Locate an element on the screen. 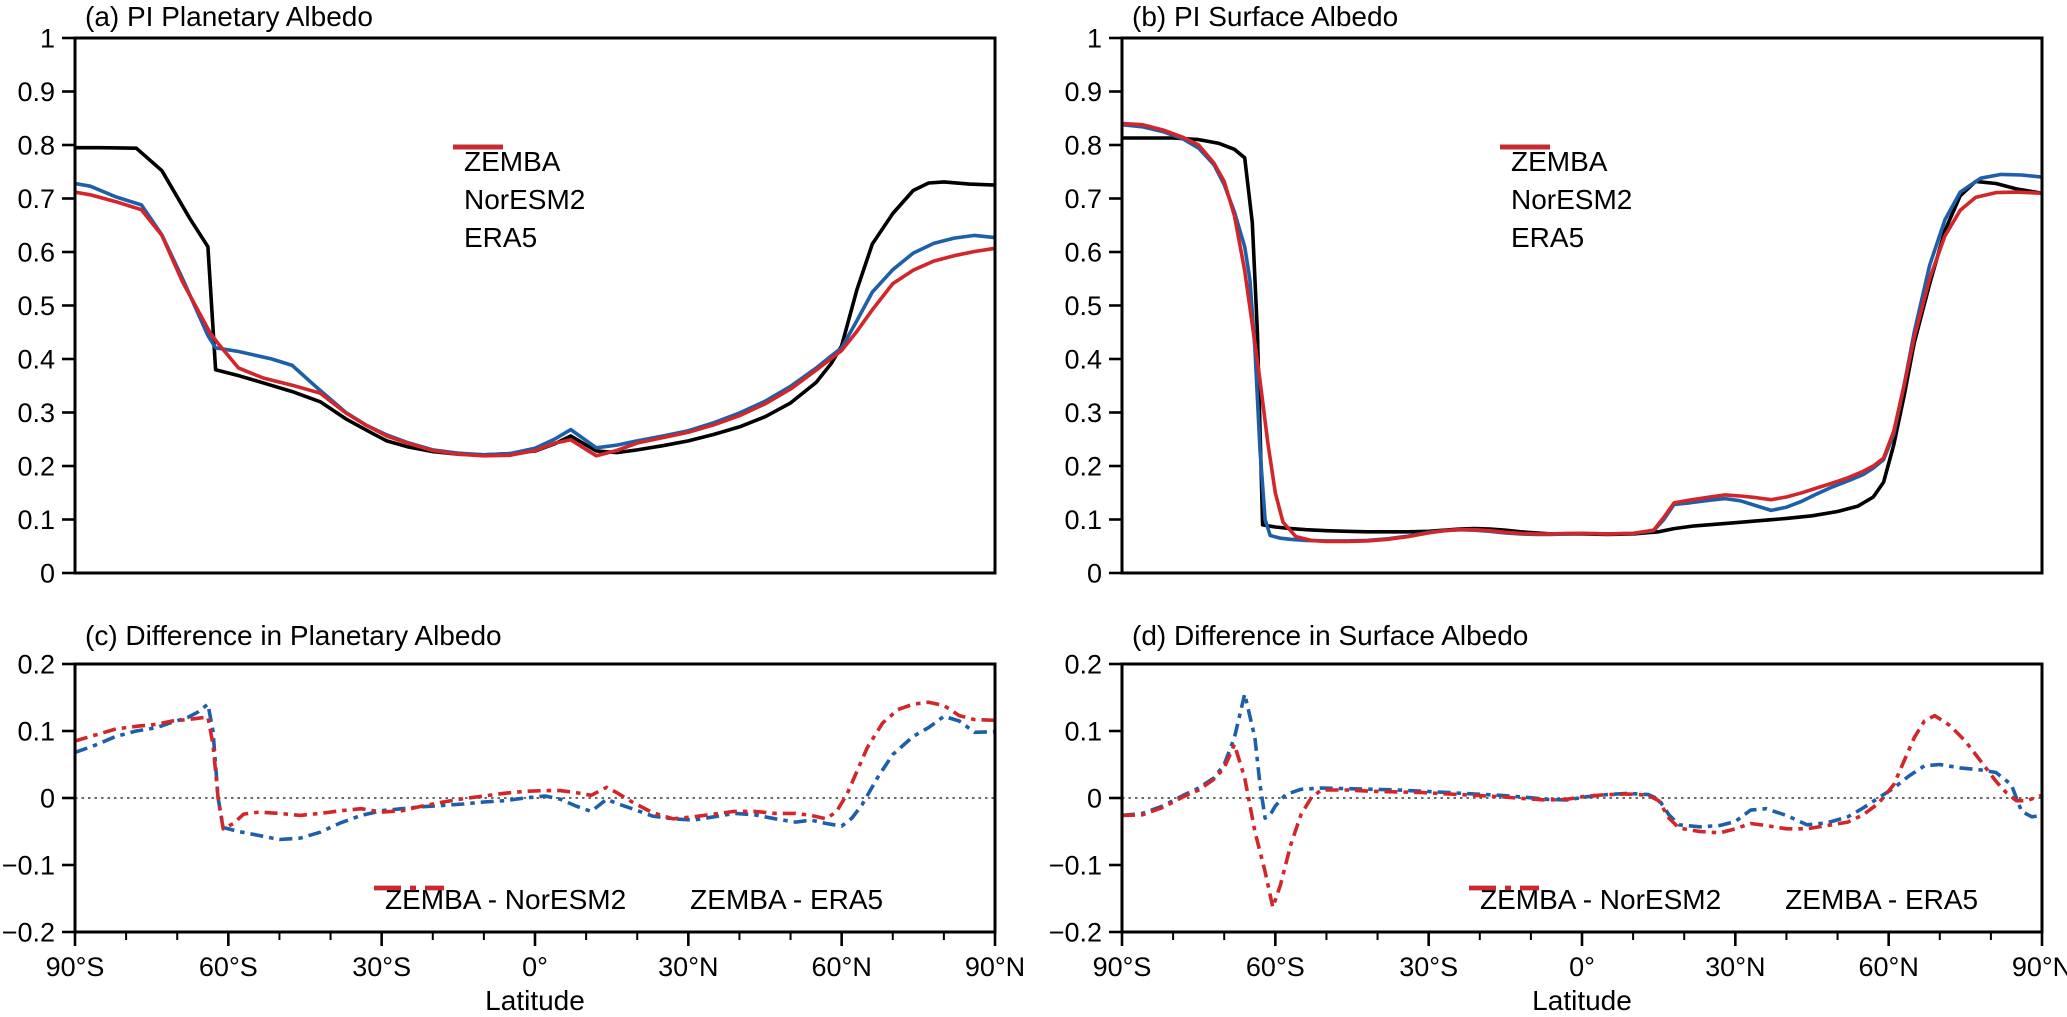 Image resolution: width=2067 pixels, height=1017 pixels. series-line-noresm2 is located at coordinates (535, 319).